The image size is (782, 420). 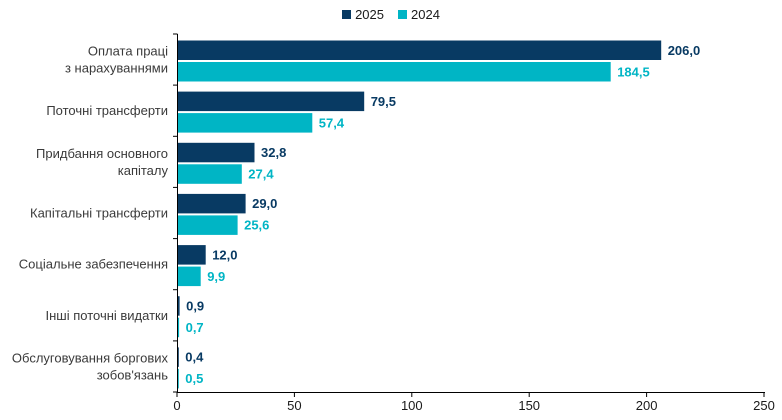 What do you see at coordinates (391, 14) in the screenshot?
I see `legend: 2025 2024` at bounding box center [391, 14].